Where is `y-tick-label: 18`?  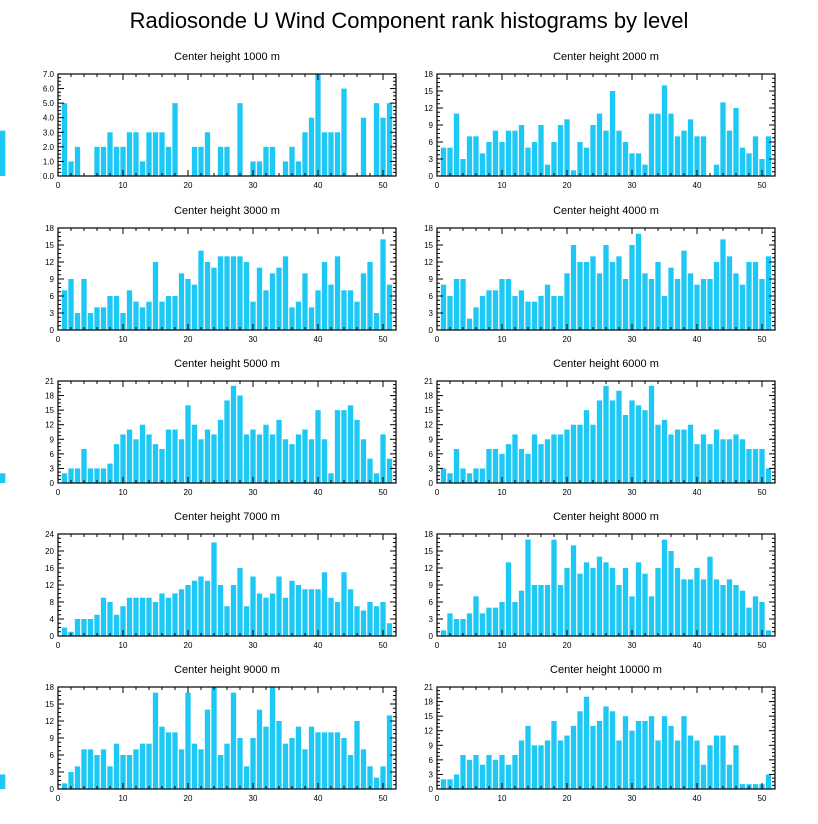 y-tick-label: 18 is located at coordinates (428, 702).